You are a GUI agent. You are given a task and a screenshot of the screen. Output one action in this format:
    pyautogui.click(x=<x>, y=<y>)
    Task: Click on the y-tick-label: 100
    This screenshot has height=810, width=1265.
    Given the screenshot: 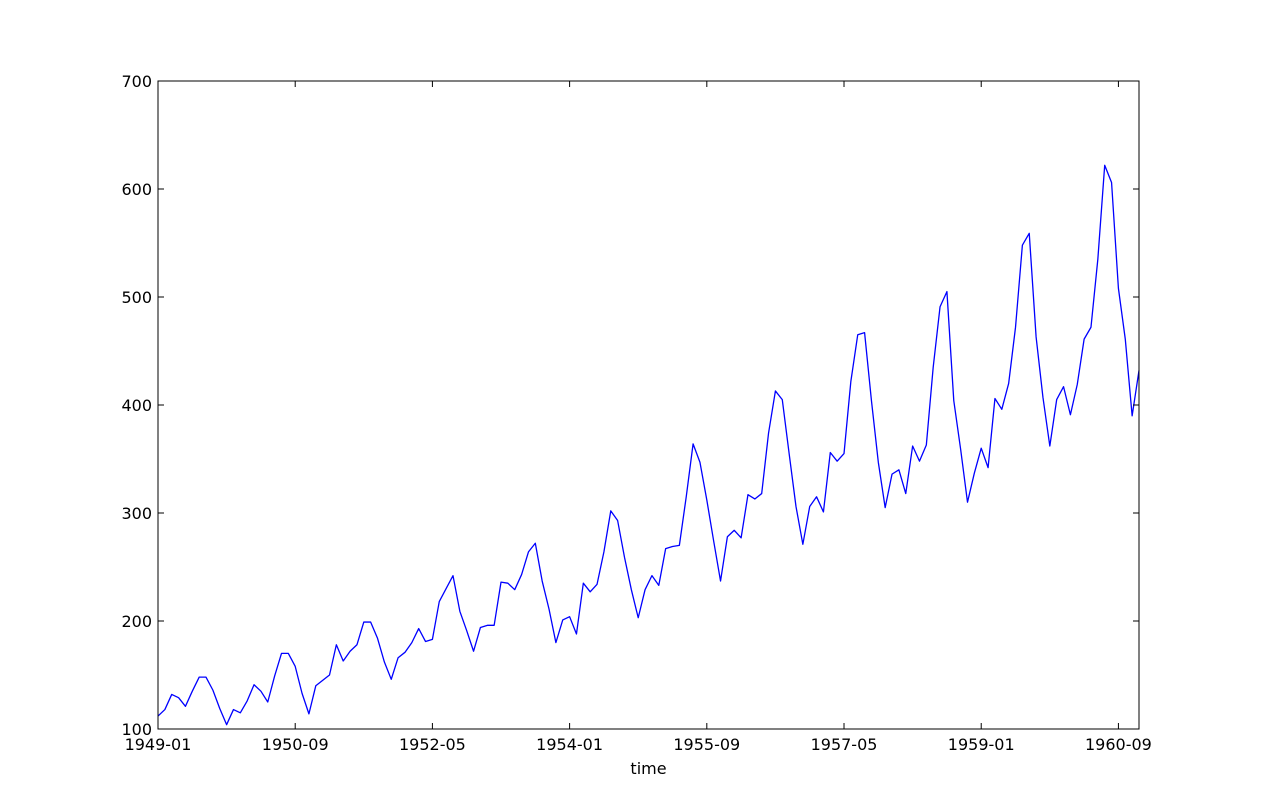 What is the action you would take?
    pyautogui.click(x=136, y=729)
    